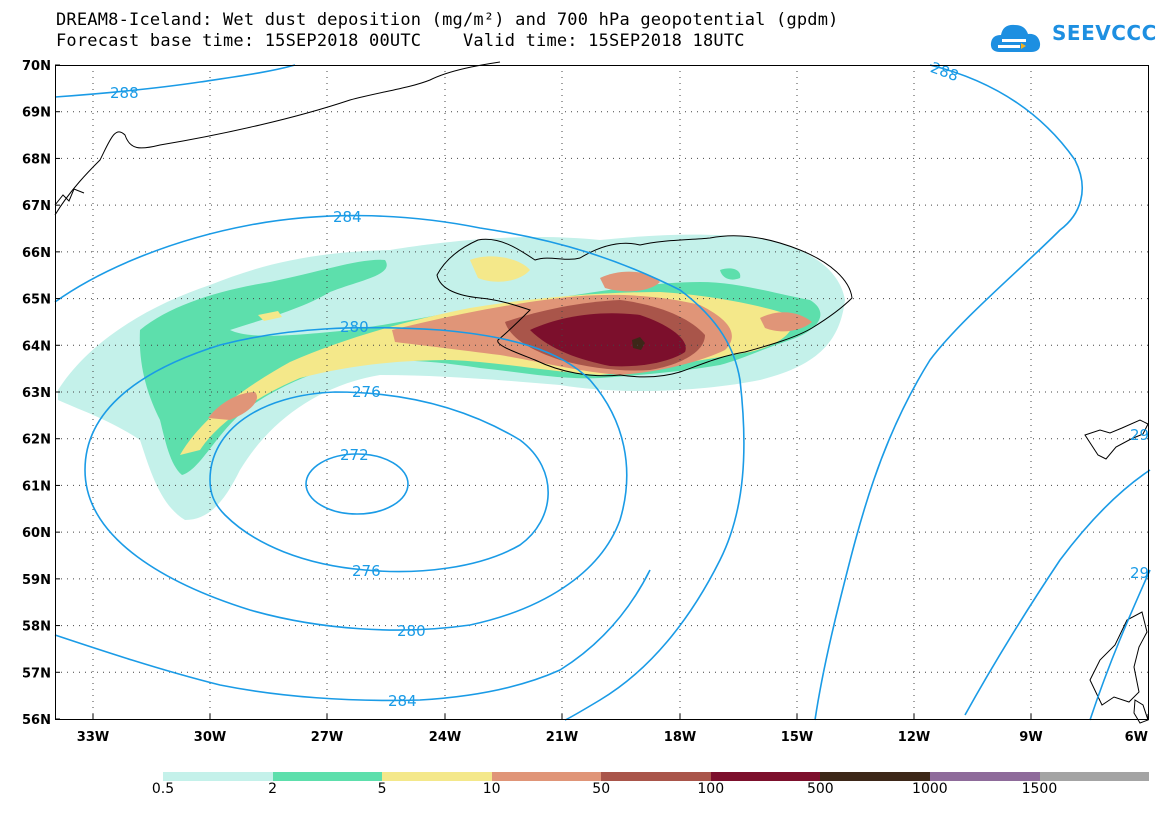 The image size is (1175, 815). I want to click on legend-label: 10, so click(491, 789).